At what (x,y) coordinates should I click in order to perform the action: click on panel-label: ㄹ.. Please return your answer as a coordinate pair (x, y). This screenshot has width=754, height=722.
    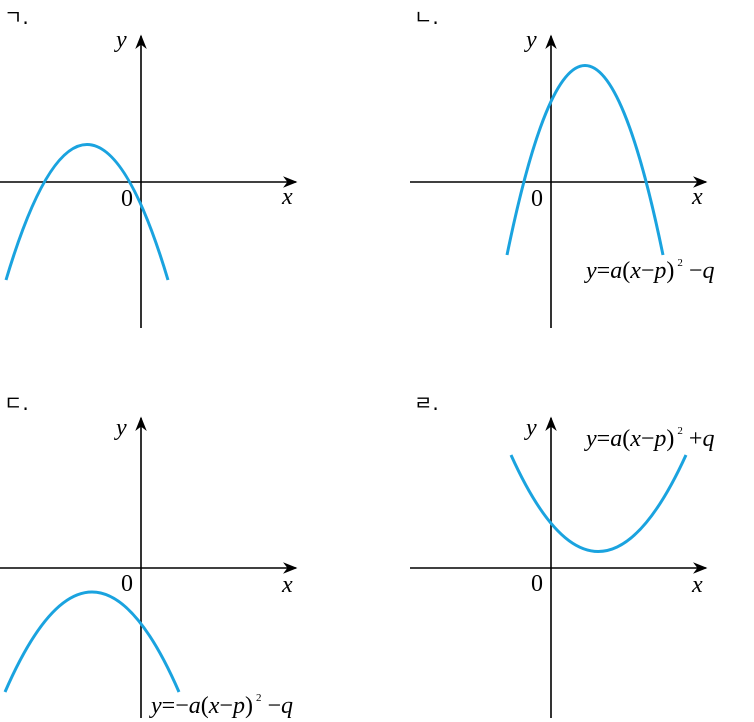
    Looking at the image, I should click on (426, 403).